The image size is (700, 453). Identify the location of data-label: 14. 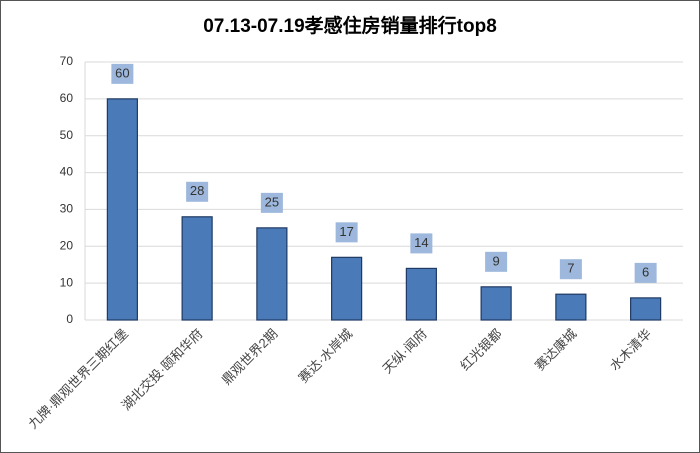
(421, 242).